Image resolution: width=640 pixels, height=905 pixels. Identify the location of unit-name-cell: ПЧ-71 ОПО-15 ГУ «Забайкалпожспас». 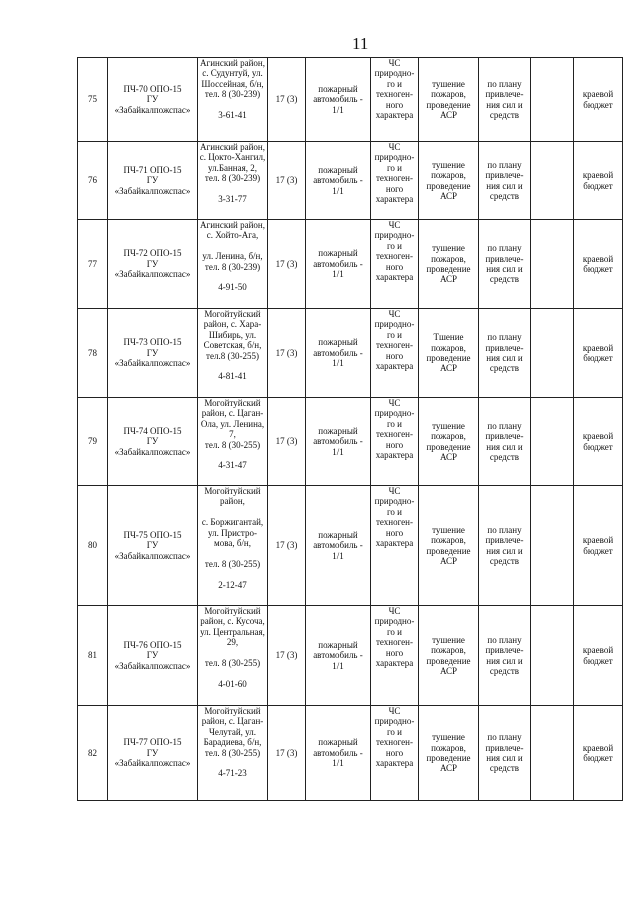
(152, 180).